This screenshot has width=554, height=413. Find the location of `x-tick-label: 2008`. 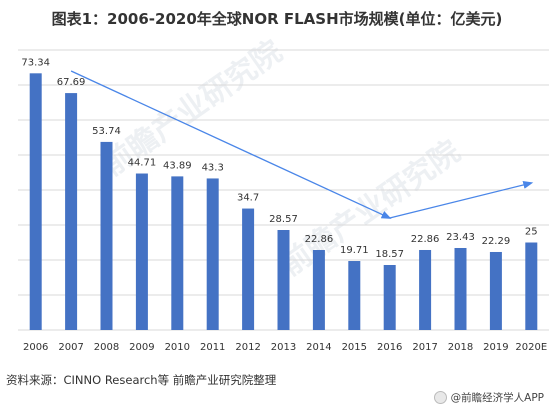

x-tick-label: 2008 is located at coordinates (106, 347).